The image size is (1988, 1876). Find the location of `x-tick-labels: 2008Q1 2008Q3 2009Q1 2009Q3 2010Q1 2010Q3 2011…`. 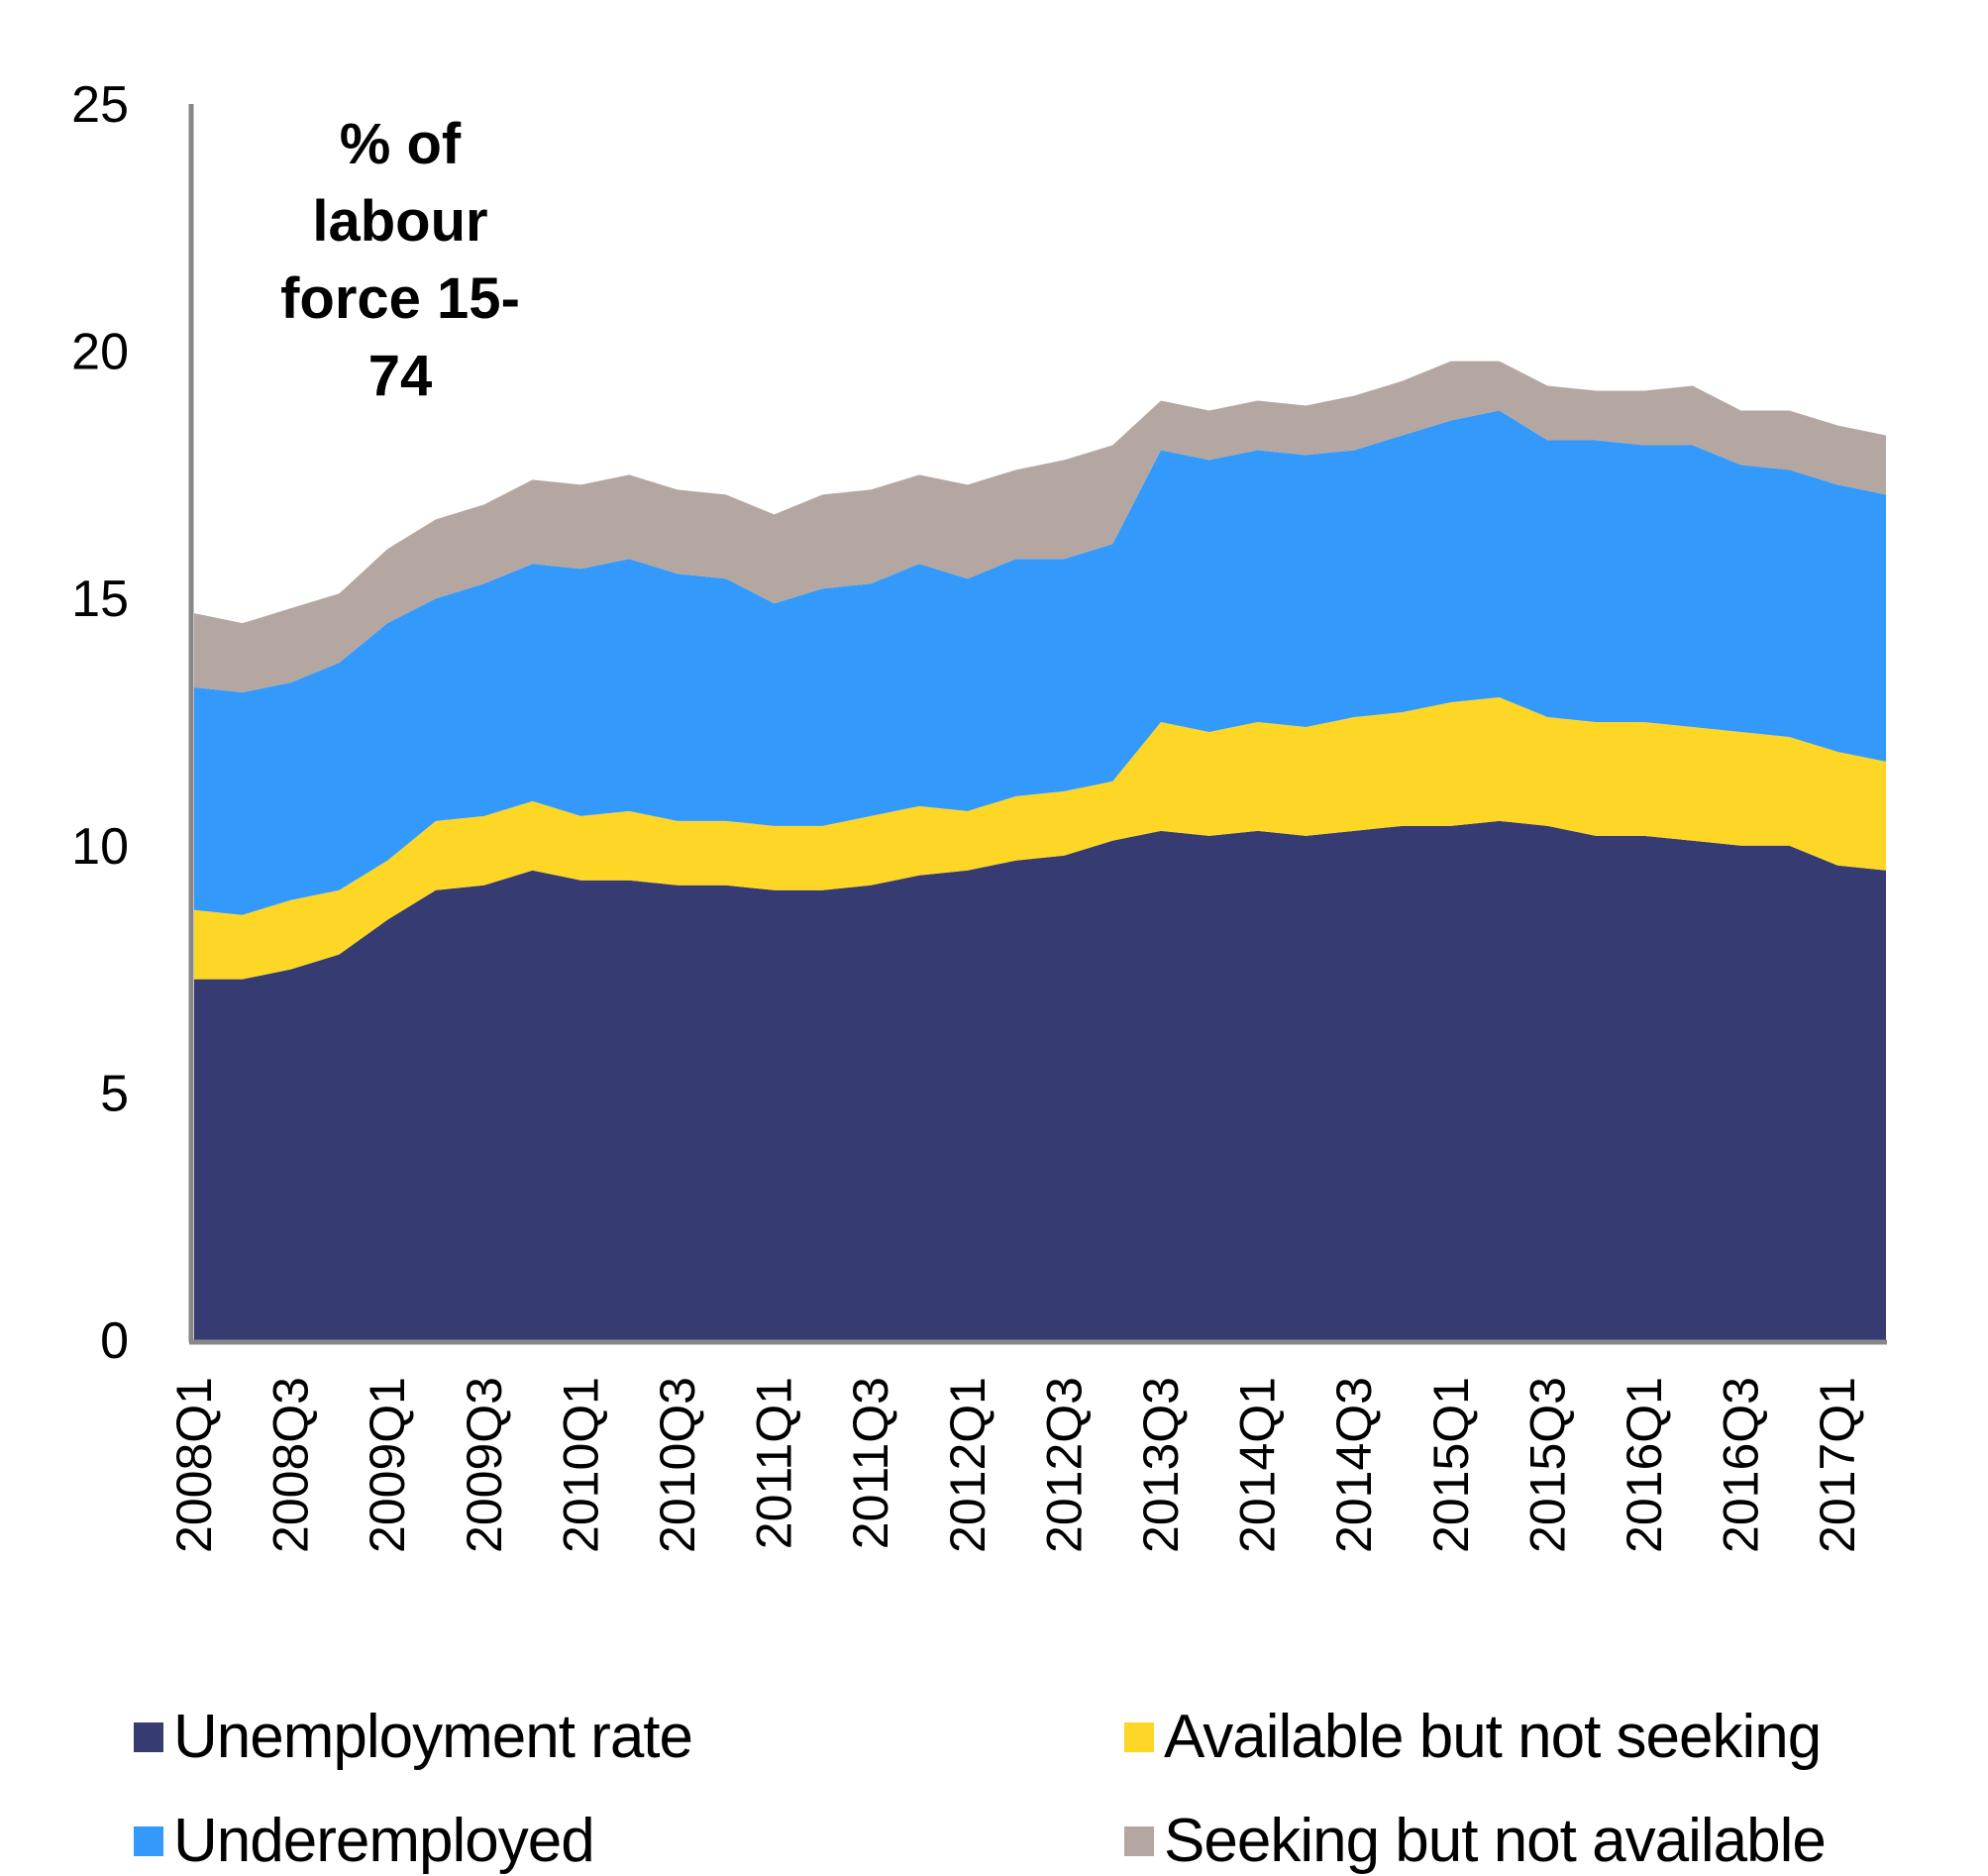

x-tick-labels: 2008Q1 2008Q3 2009Q1 2009Q3 2010Q1 2010Q3 2011… is located at coordinates (1015, 1465).